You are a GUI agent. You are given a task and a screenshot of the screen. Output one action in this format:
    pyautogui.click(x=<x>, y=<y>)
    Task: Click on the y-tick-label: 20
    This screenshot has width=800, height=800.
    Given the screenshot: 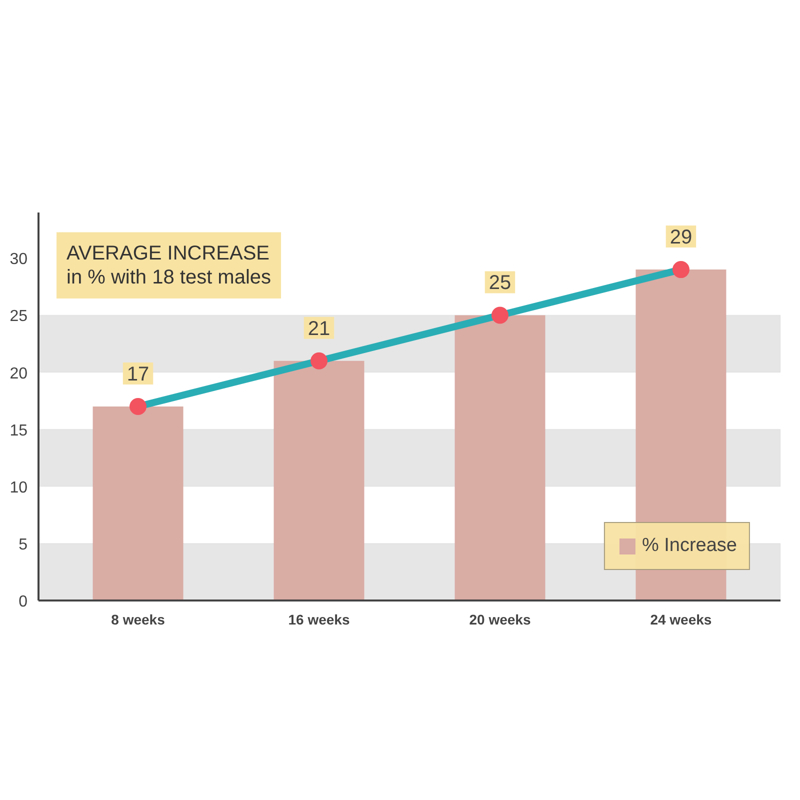 What is the action you would take?
    pyautogui.click(x=19, y=373)
    